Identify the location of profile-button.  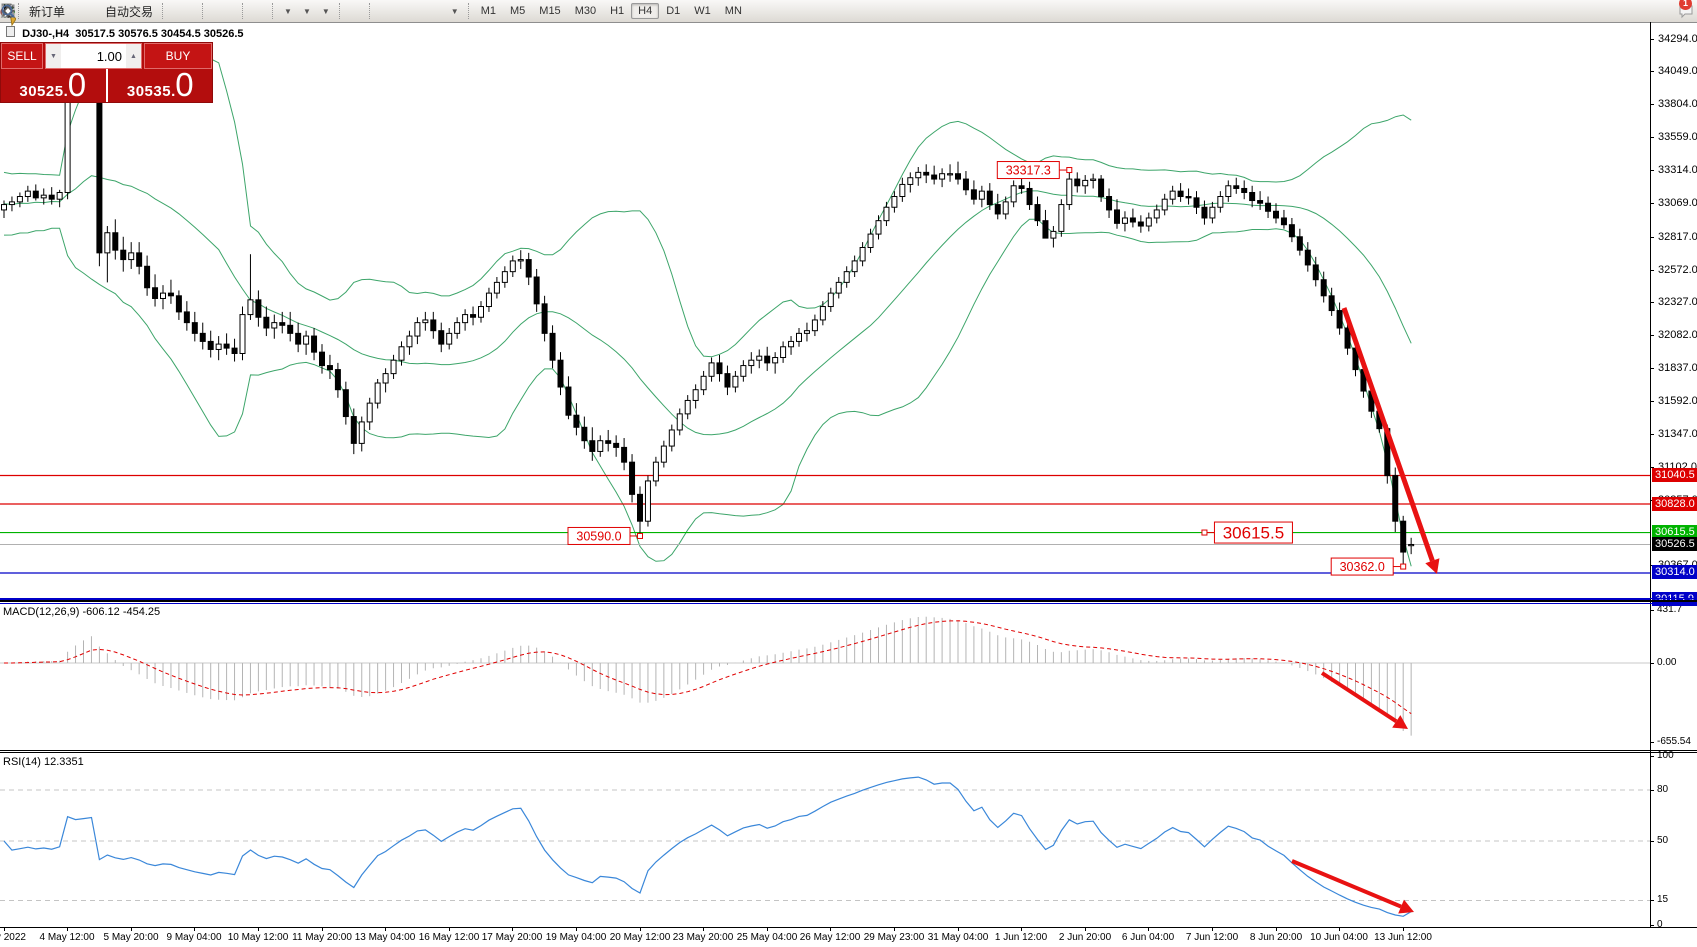
(45, 11).